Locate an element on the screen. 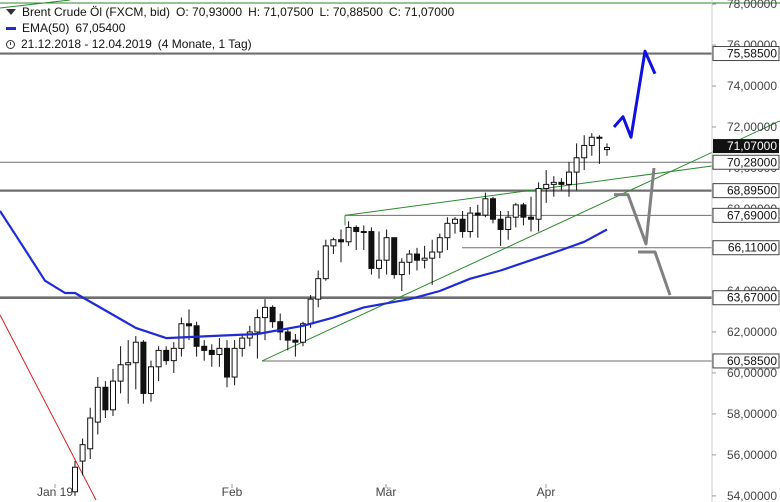 This screenshot has height=502, width=780. ema-value: 67,05400 is located at coordinates (100, 28).